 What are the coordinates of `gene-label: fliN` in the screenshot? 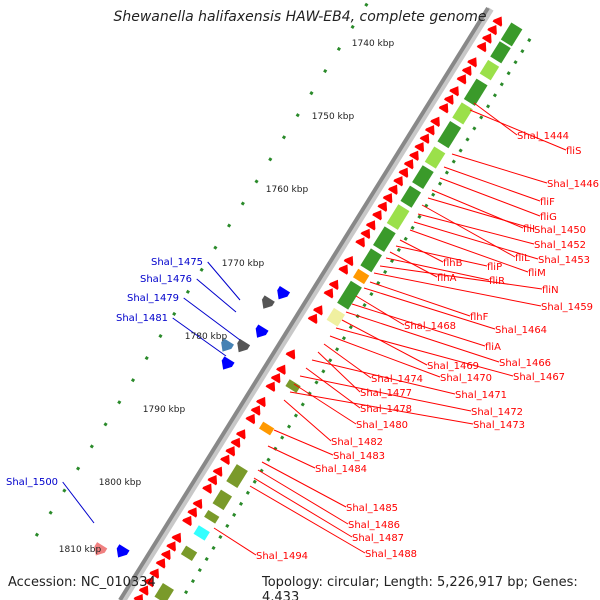 It's located at (550, 290).